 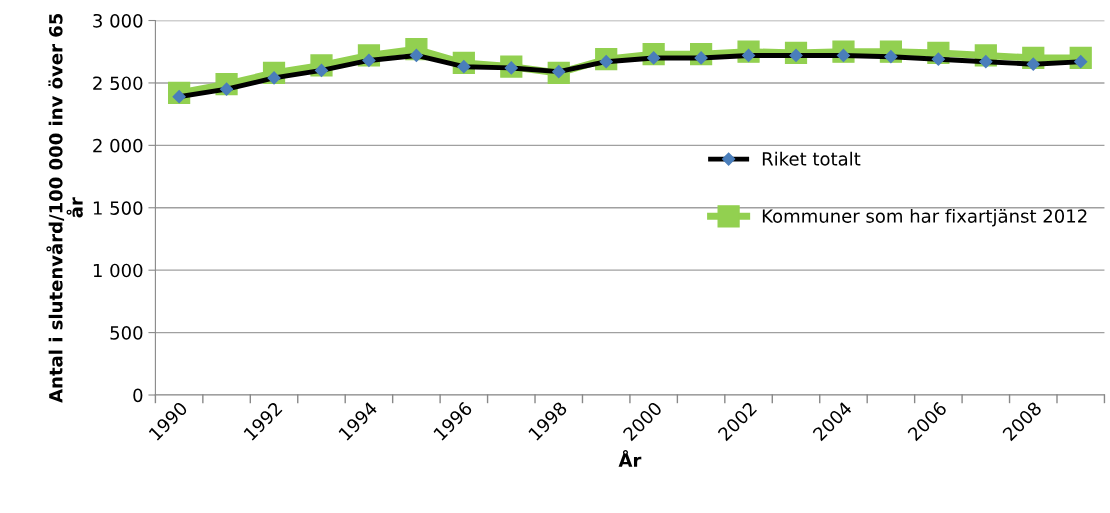 What do you see at coordinates (118, 20) in the screenshot?
I see `y-tick-label: 3 000` at bounding box center [118, 20].